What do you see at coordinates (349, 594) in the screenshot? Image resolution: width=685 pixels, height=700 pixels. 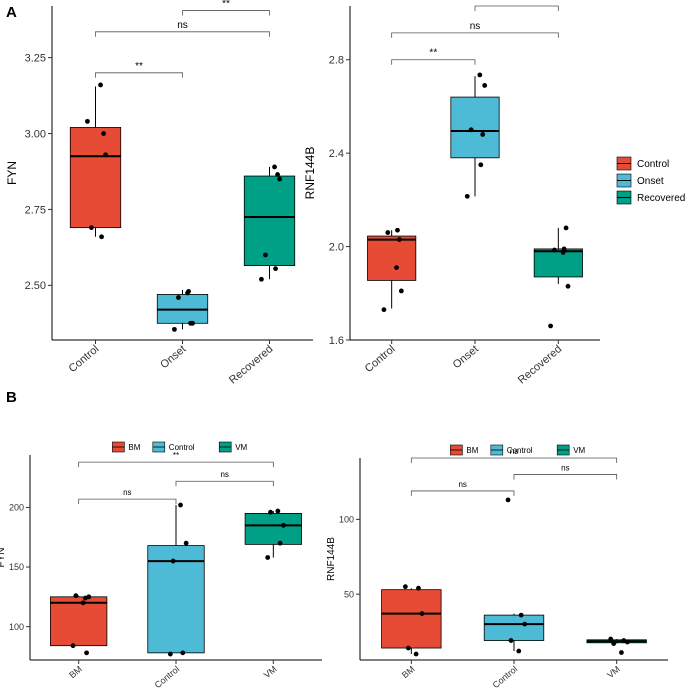 I see `y-tick-label: 50` at bounding box center [349, 594].